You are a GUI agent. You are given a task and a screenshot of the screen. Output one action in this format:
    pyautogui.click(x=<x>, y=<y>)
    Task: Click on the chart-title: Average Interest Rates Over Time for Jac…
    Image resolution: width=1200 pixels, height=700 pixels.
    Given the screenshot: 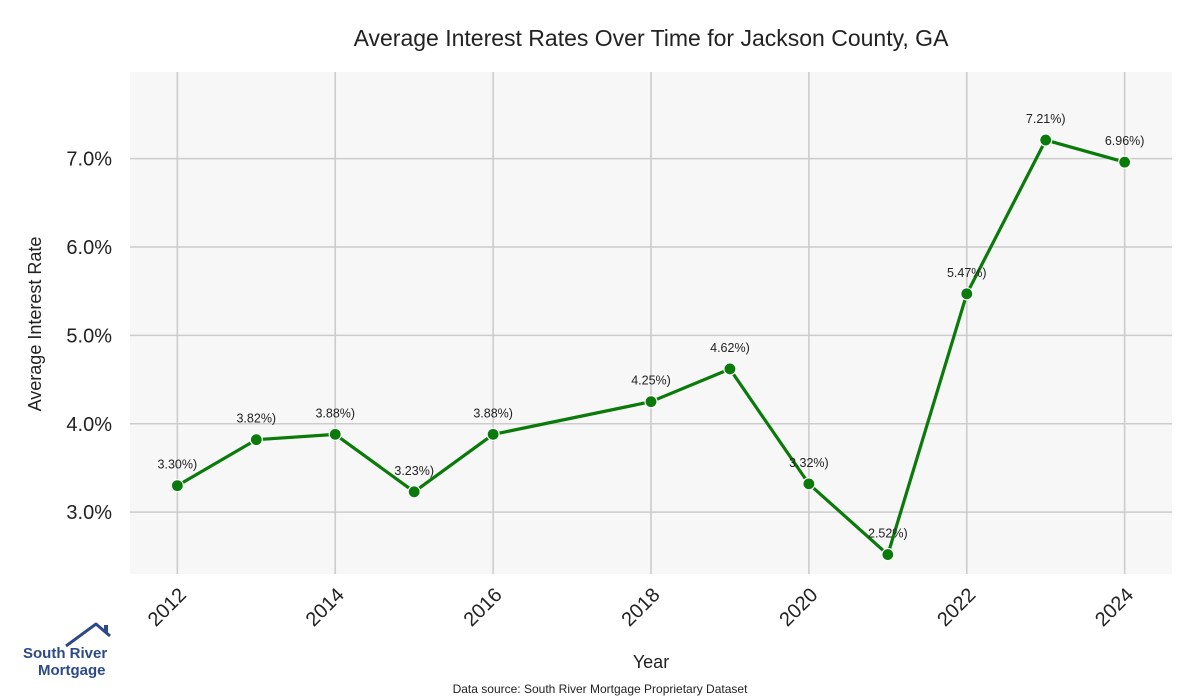 What is the action you would take?
    pyautogui.click(x=652, y=38)
    